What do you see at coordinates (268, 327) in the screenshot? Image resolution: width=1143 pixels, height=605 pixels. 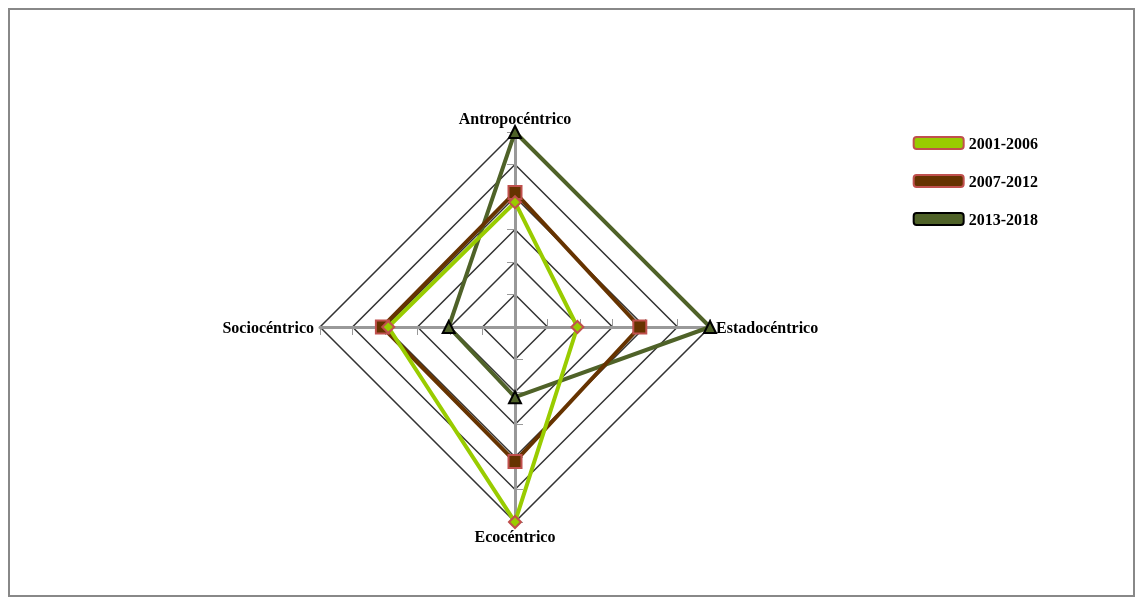 I see `spoke-label: Sociocéntrico` at bounding box center [268, 327].